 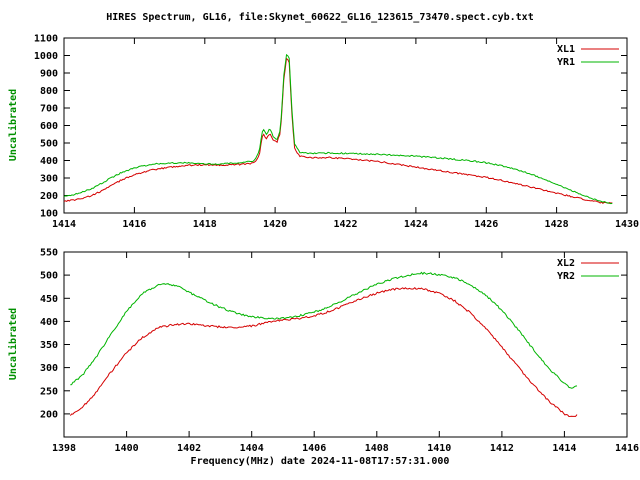 What do you see at coordinates (49, 214) in the screenshot?
I see `y-tick-label: 100` at bounding box center [49, 214].